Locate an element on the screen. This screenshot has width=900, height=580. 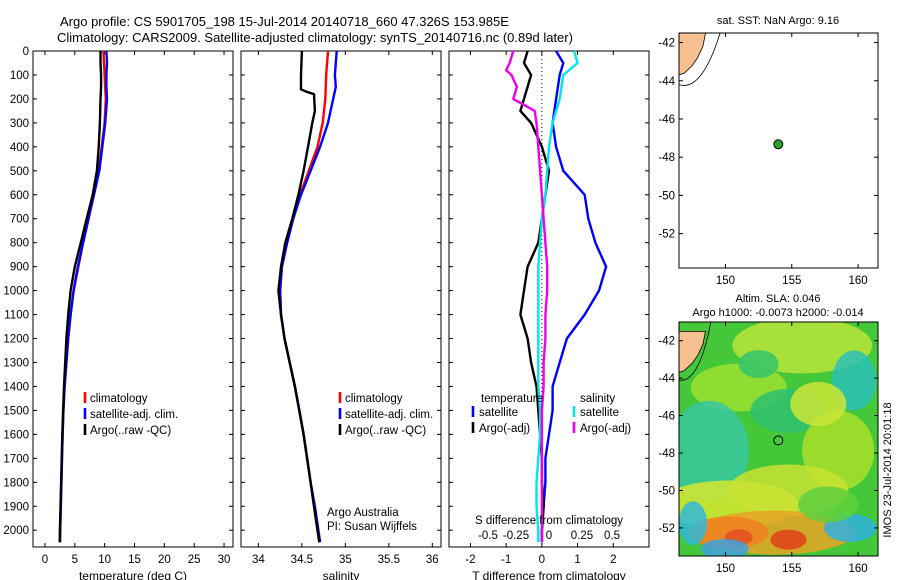
x2-tick-label: -0.25 is located at coordinates (516, 536).